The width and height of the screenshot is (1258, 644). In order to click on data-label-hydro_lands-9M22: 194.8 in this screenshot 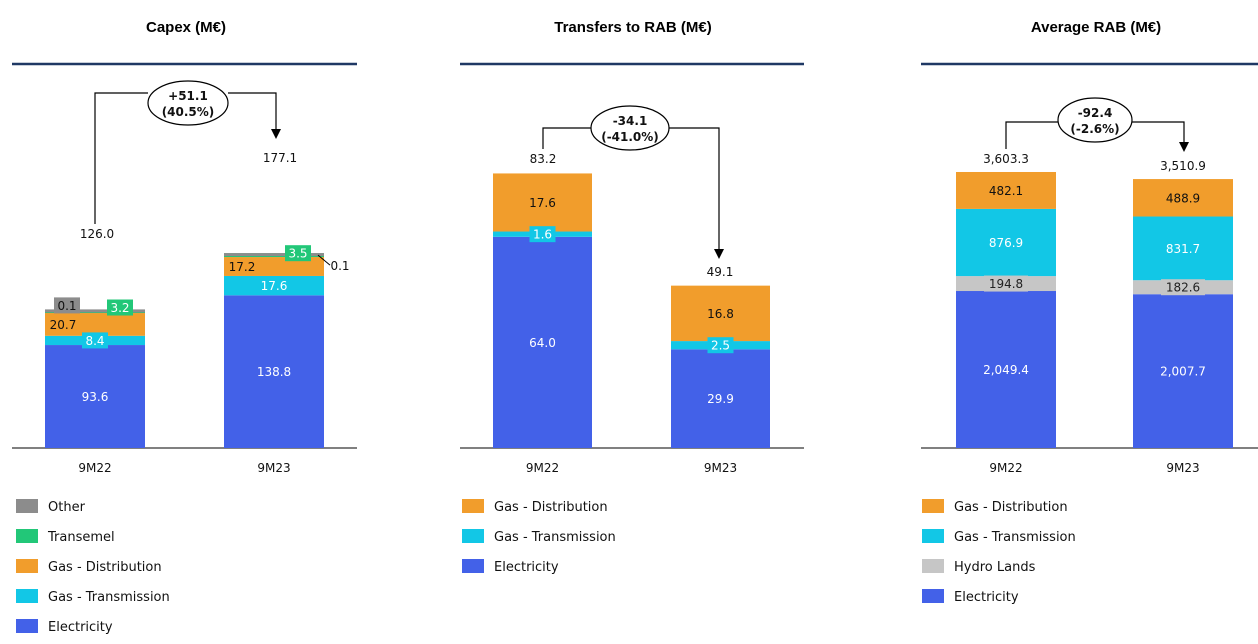, I will do `click(1006, 284)`.